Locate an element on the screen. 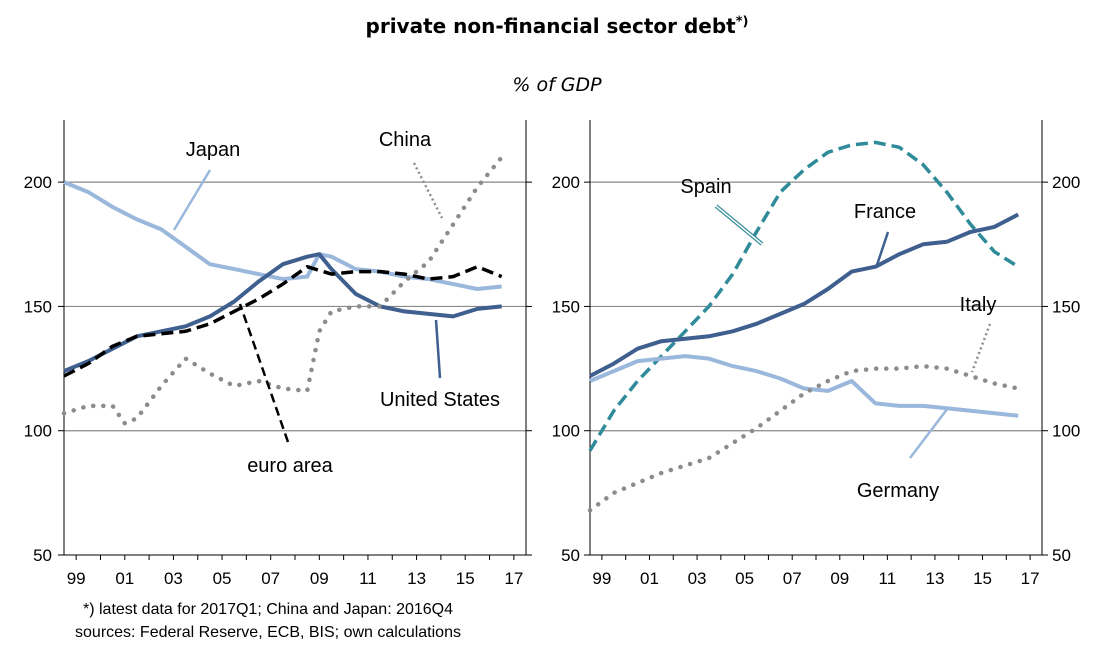 The height and width of the screenshot is (652, 1114). series-label-japan: Japan is located at coordinates (213, 150).